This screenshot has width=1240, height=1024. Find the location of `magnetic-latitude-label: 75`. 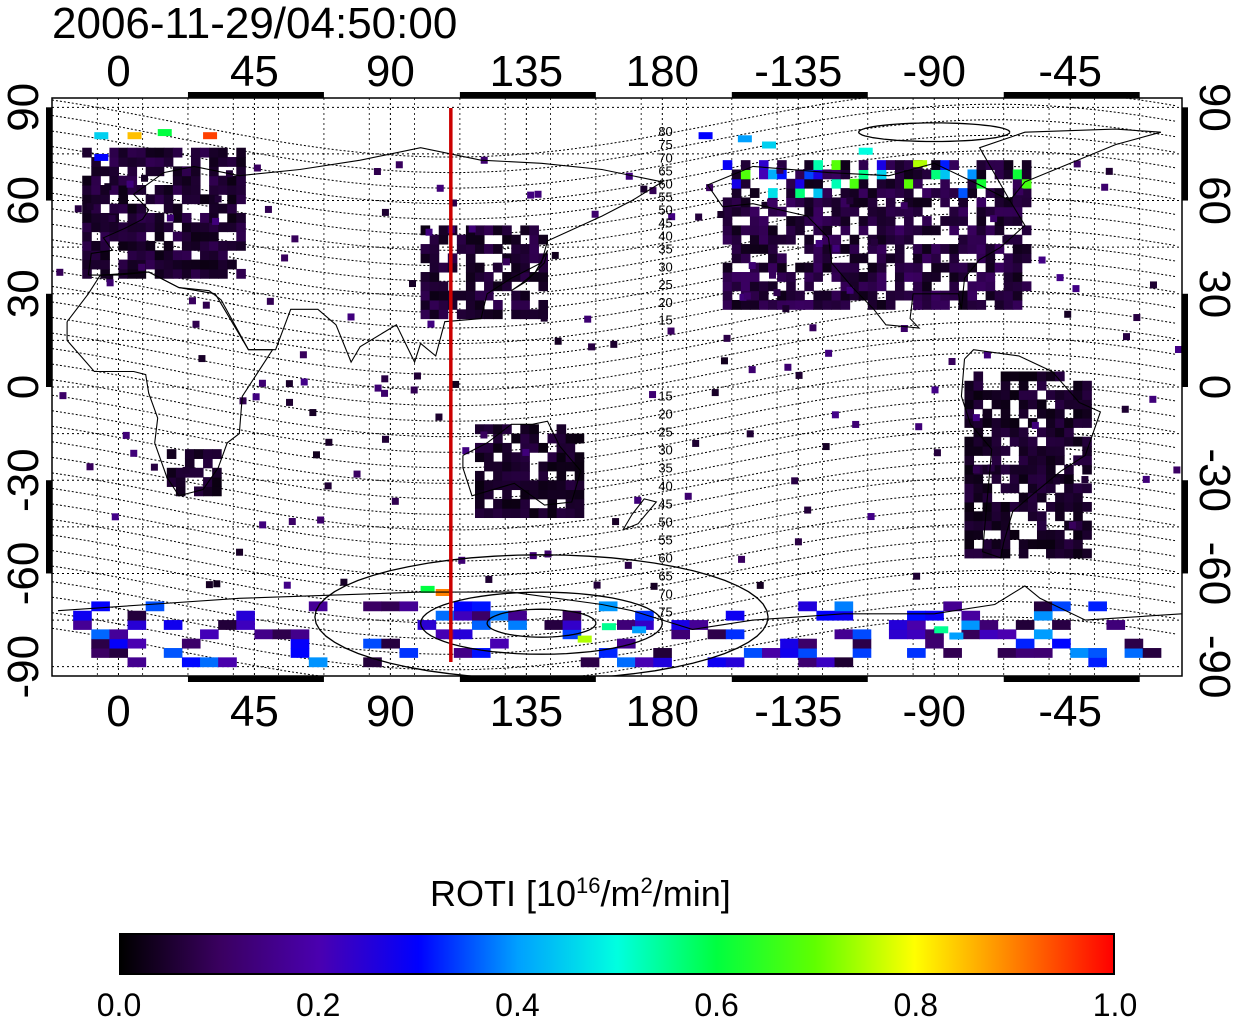

magnetic-latitude-label: 75 is located at coordinates (665, 612).